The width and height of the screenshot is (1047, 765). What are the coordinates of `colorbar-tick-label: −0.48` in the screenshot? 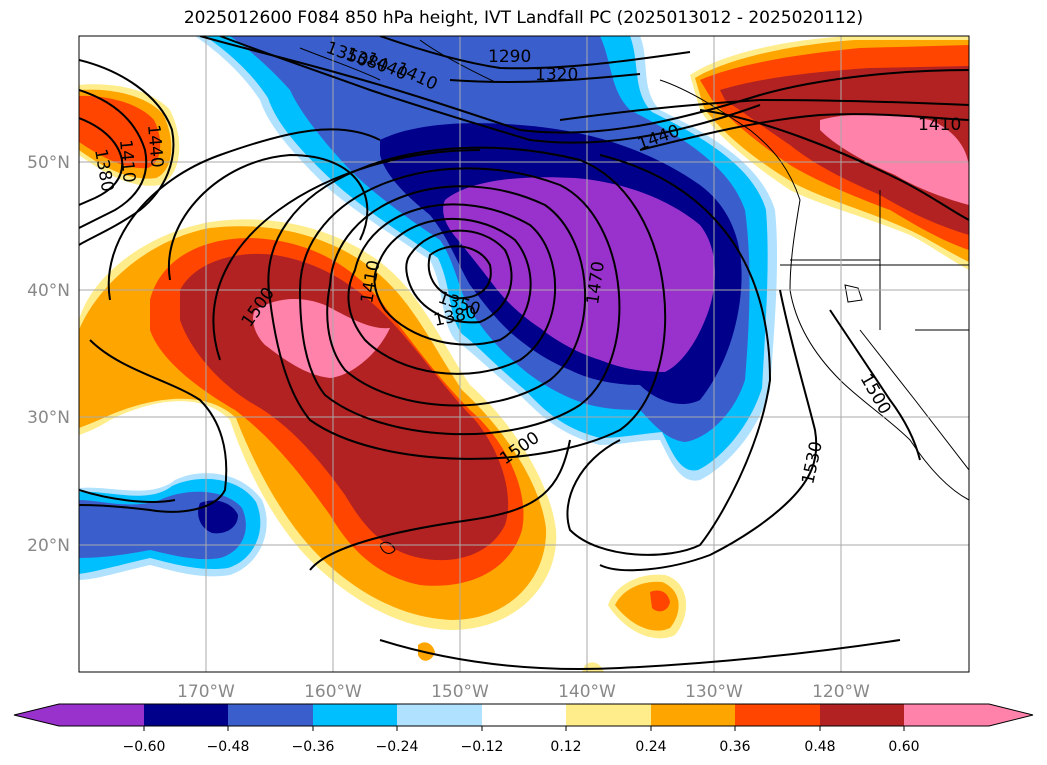 It's located at (228, 747).